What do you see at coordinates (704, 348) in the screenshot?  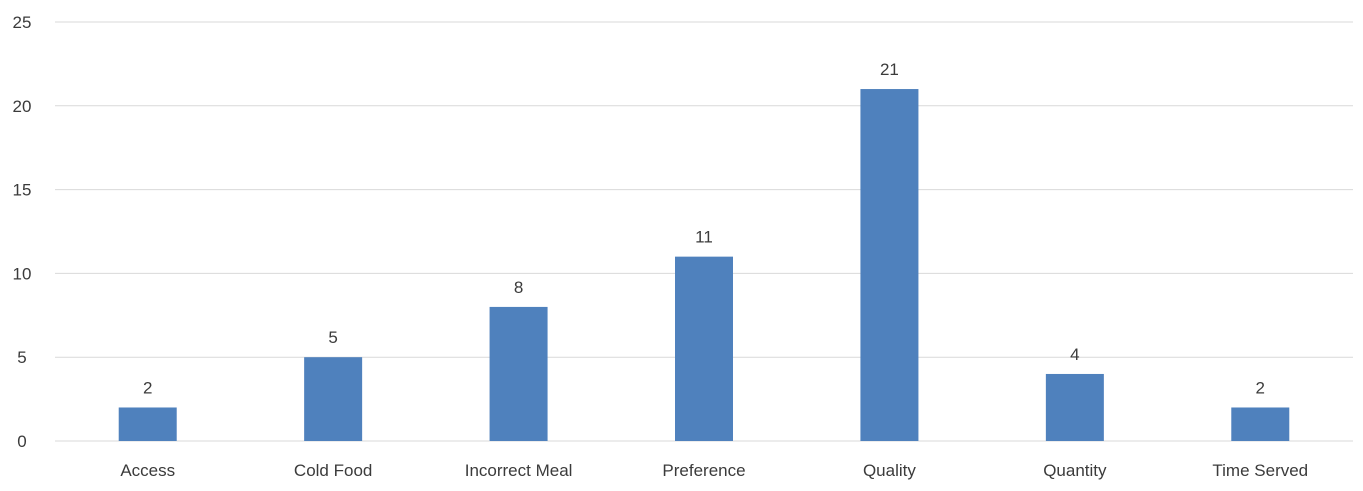 I see `bar-preference` at bounding box center [704, 348].